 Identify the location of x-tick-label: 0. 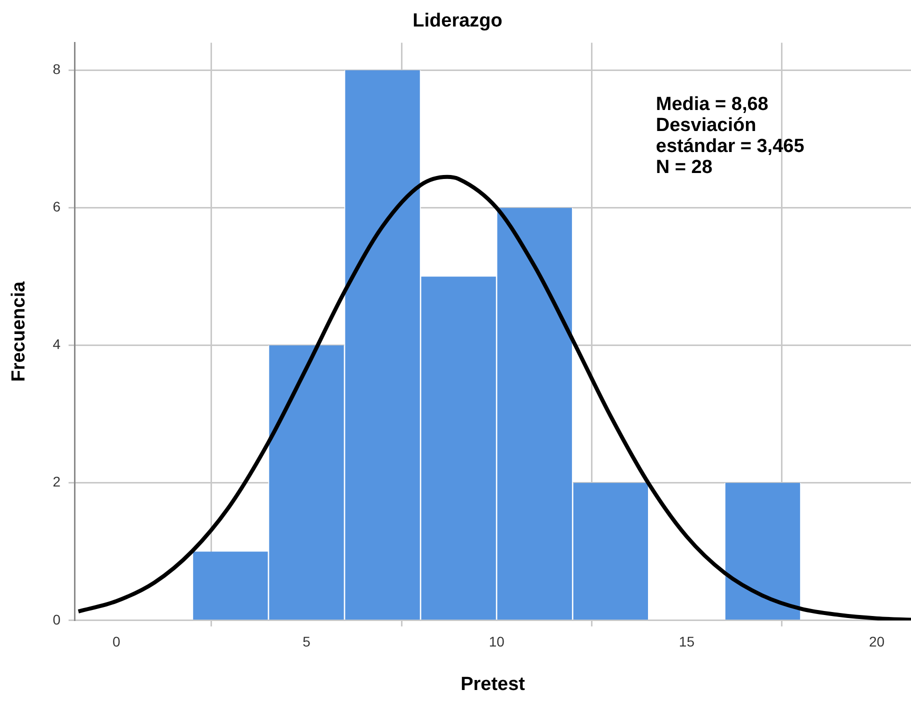
(116, 642).